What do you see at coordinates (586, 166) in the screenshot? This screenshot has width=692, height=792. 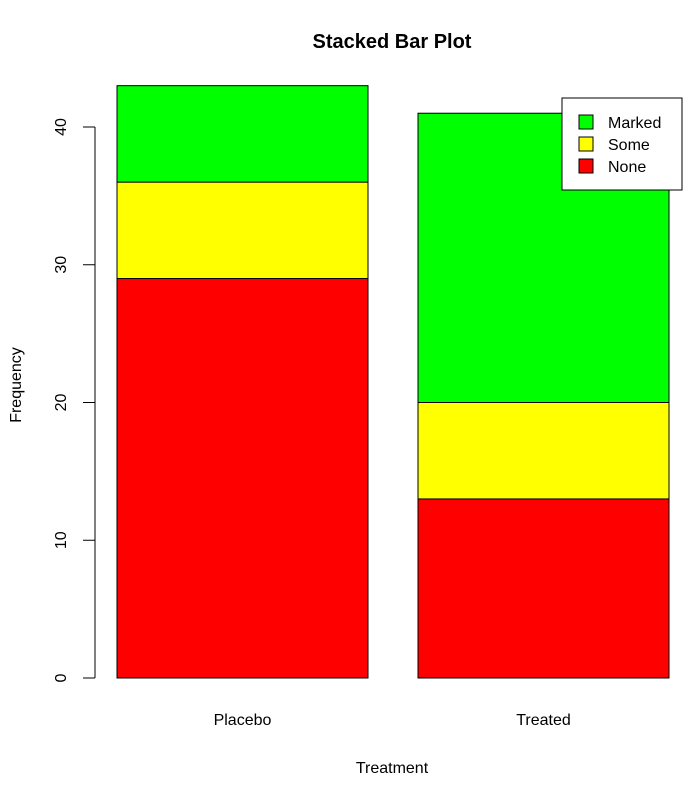 I see `legend-swatch-none` at bounding box center [586, 166].